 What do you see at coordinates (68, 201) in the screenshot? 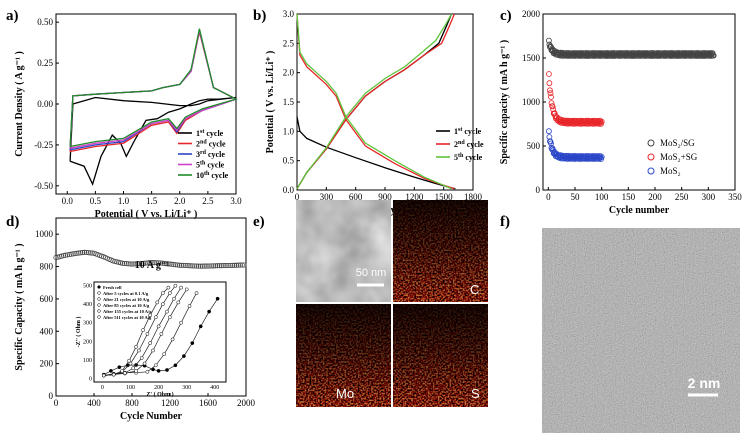
I see `x-tick-label: 0.0` at bounding box center [68, 201].